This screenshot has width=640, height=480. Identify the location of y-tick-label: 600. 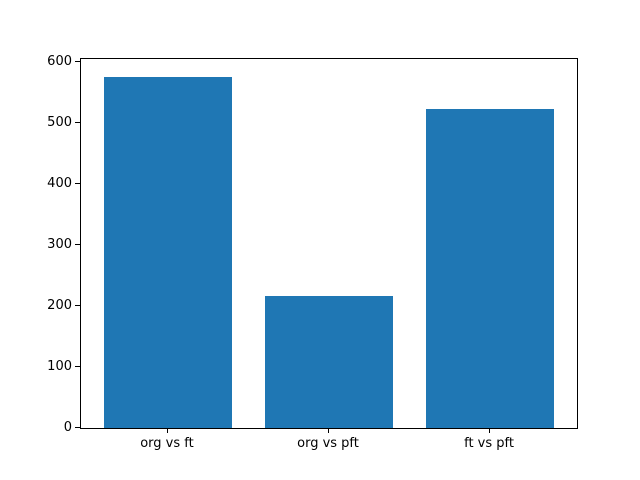
(59, 62).